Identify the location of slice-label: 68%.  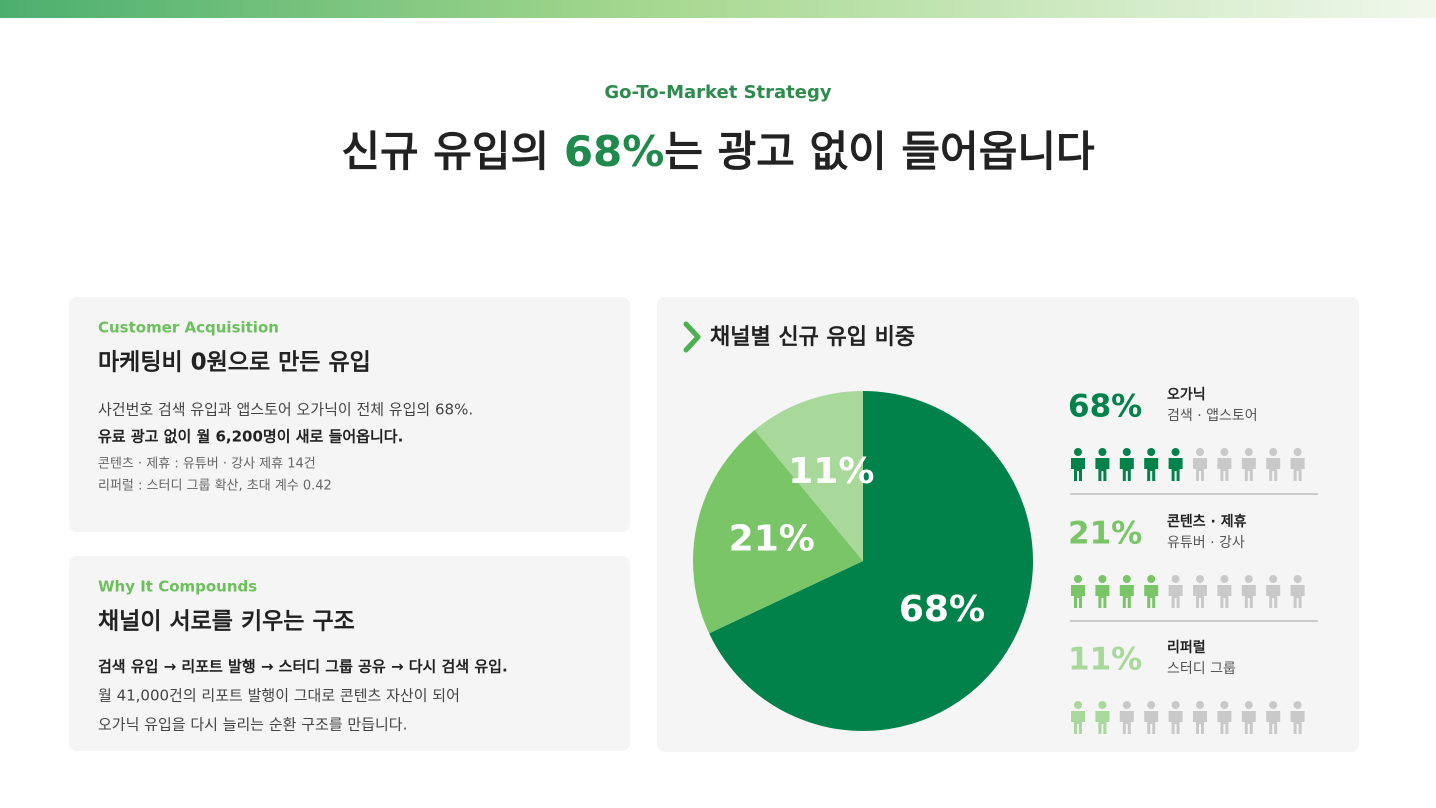
(942, 609).